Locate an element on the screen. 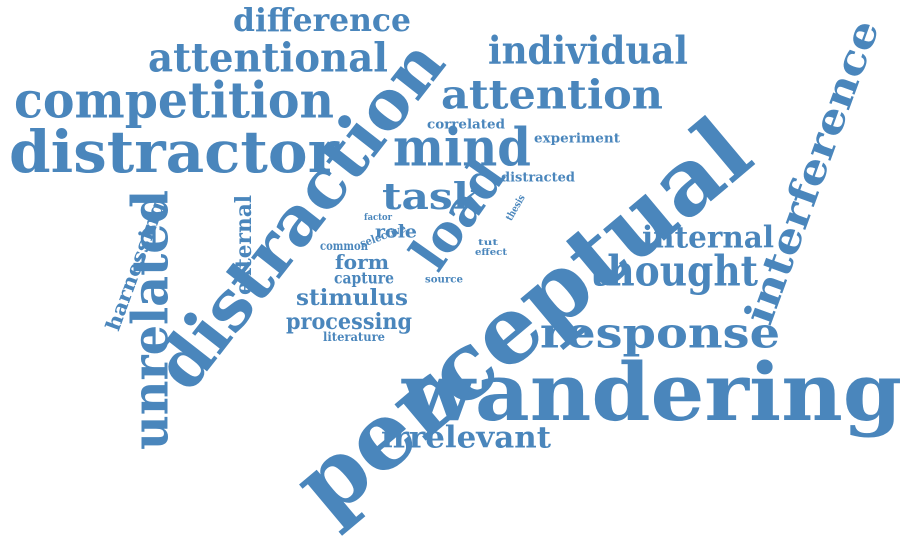  word-competition: competition is located at coordinates (174, 100).